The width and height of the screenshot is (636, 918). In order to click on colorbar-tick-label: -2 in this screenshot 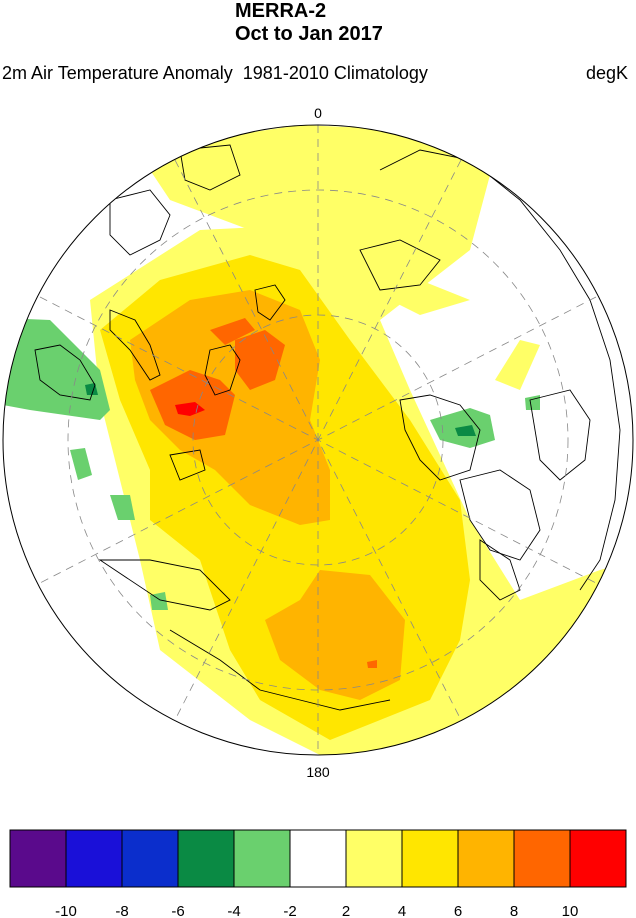, I will do `click(289, 910)`.